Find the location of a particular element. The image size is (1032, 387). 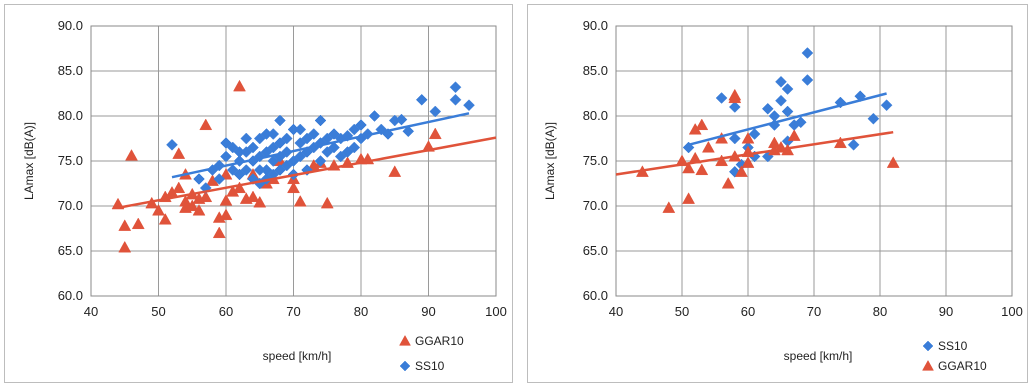

y-tick-label: 90.0 is located at coordinates (70, 25).